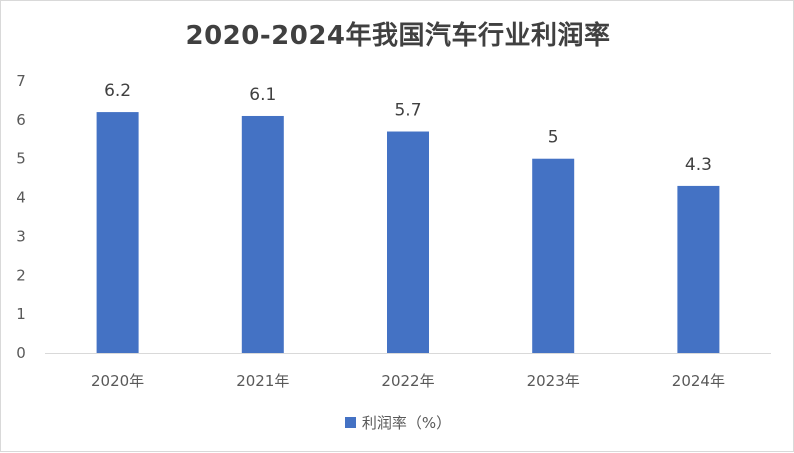 This screenshot has width=794, height=453. I want to click on chart-title: 2020-2024年我国汽车行业利润率, so click(398, 36).